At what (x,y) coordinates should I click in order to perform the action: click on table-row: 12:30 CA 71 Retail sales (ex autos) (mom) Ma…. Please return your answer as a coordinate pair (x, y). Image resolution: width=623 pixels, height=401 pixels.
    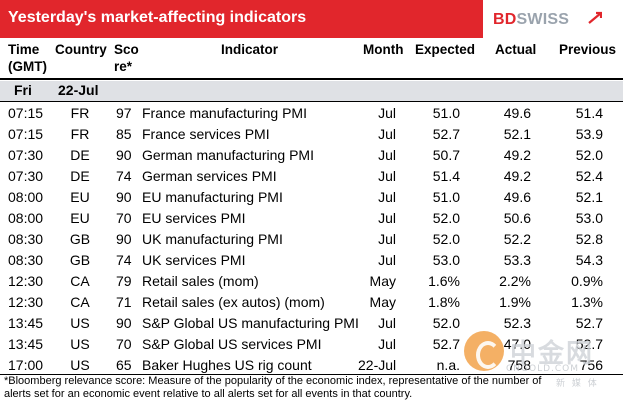
    Looking at the image, I should click on (311, 302).